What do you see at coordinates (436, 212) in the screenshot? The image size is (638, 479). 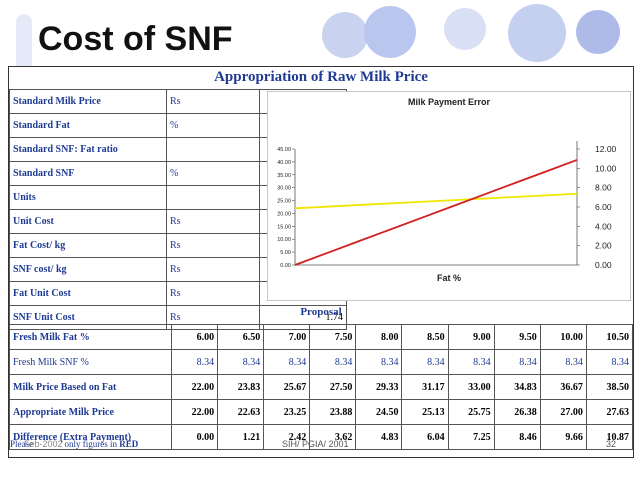 I see `difference-series-line` at bounding box center [436, 212].